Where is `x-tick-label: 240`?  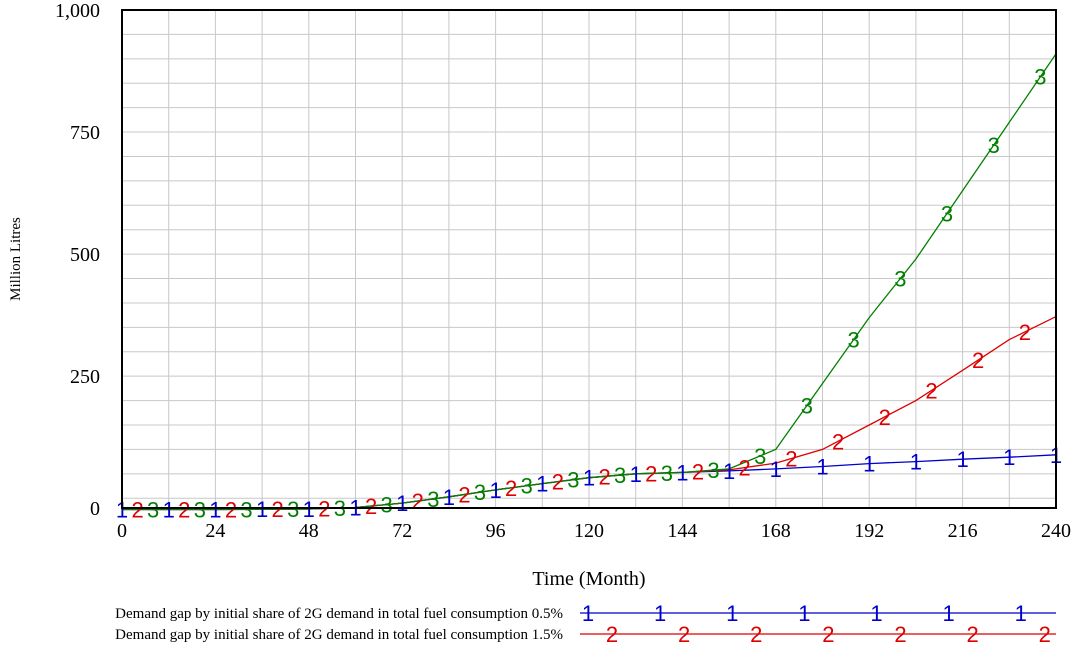
x-tick-label: 240 is located at coordinates (1056, 531).